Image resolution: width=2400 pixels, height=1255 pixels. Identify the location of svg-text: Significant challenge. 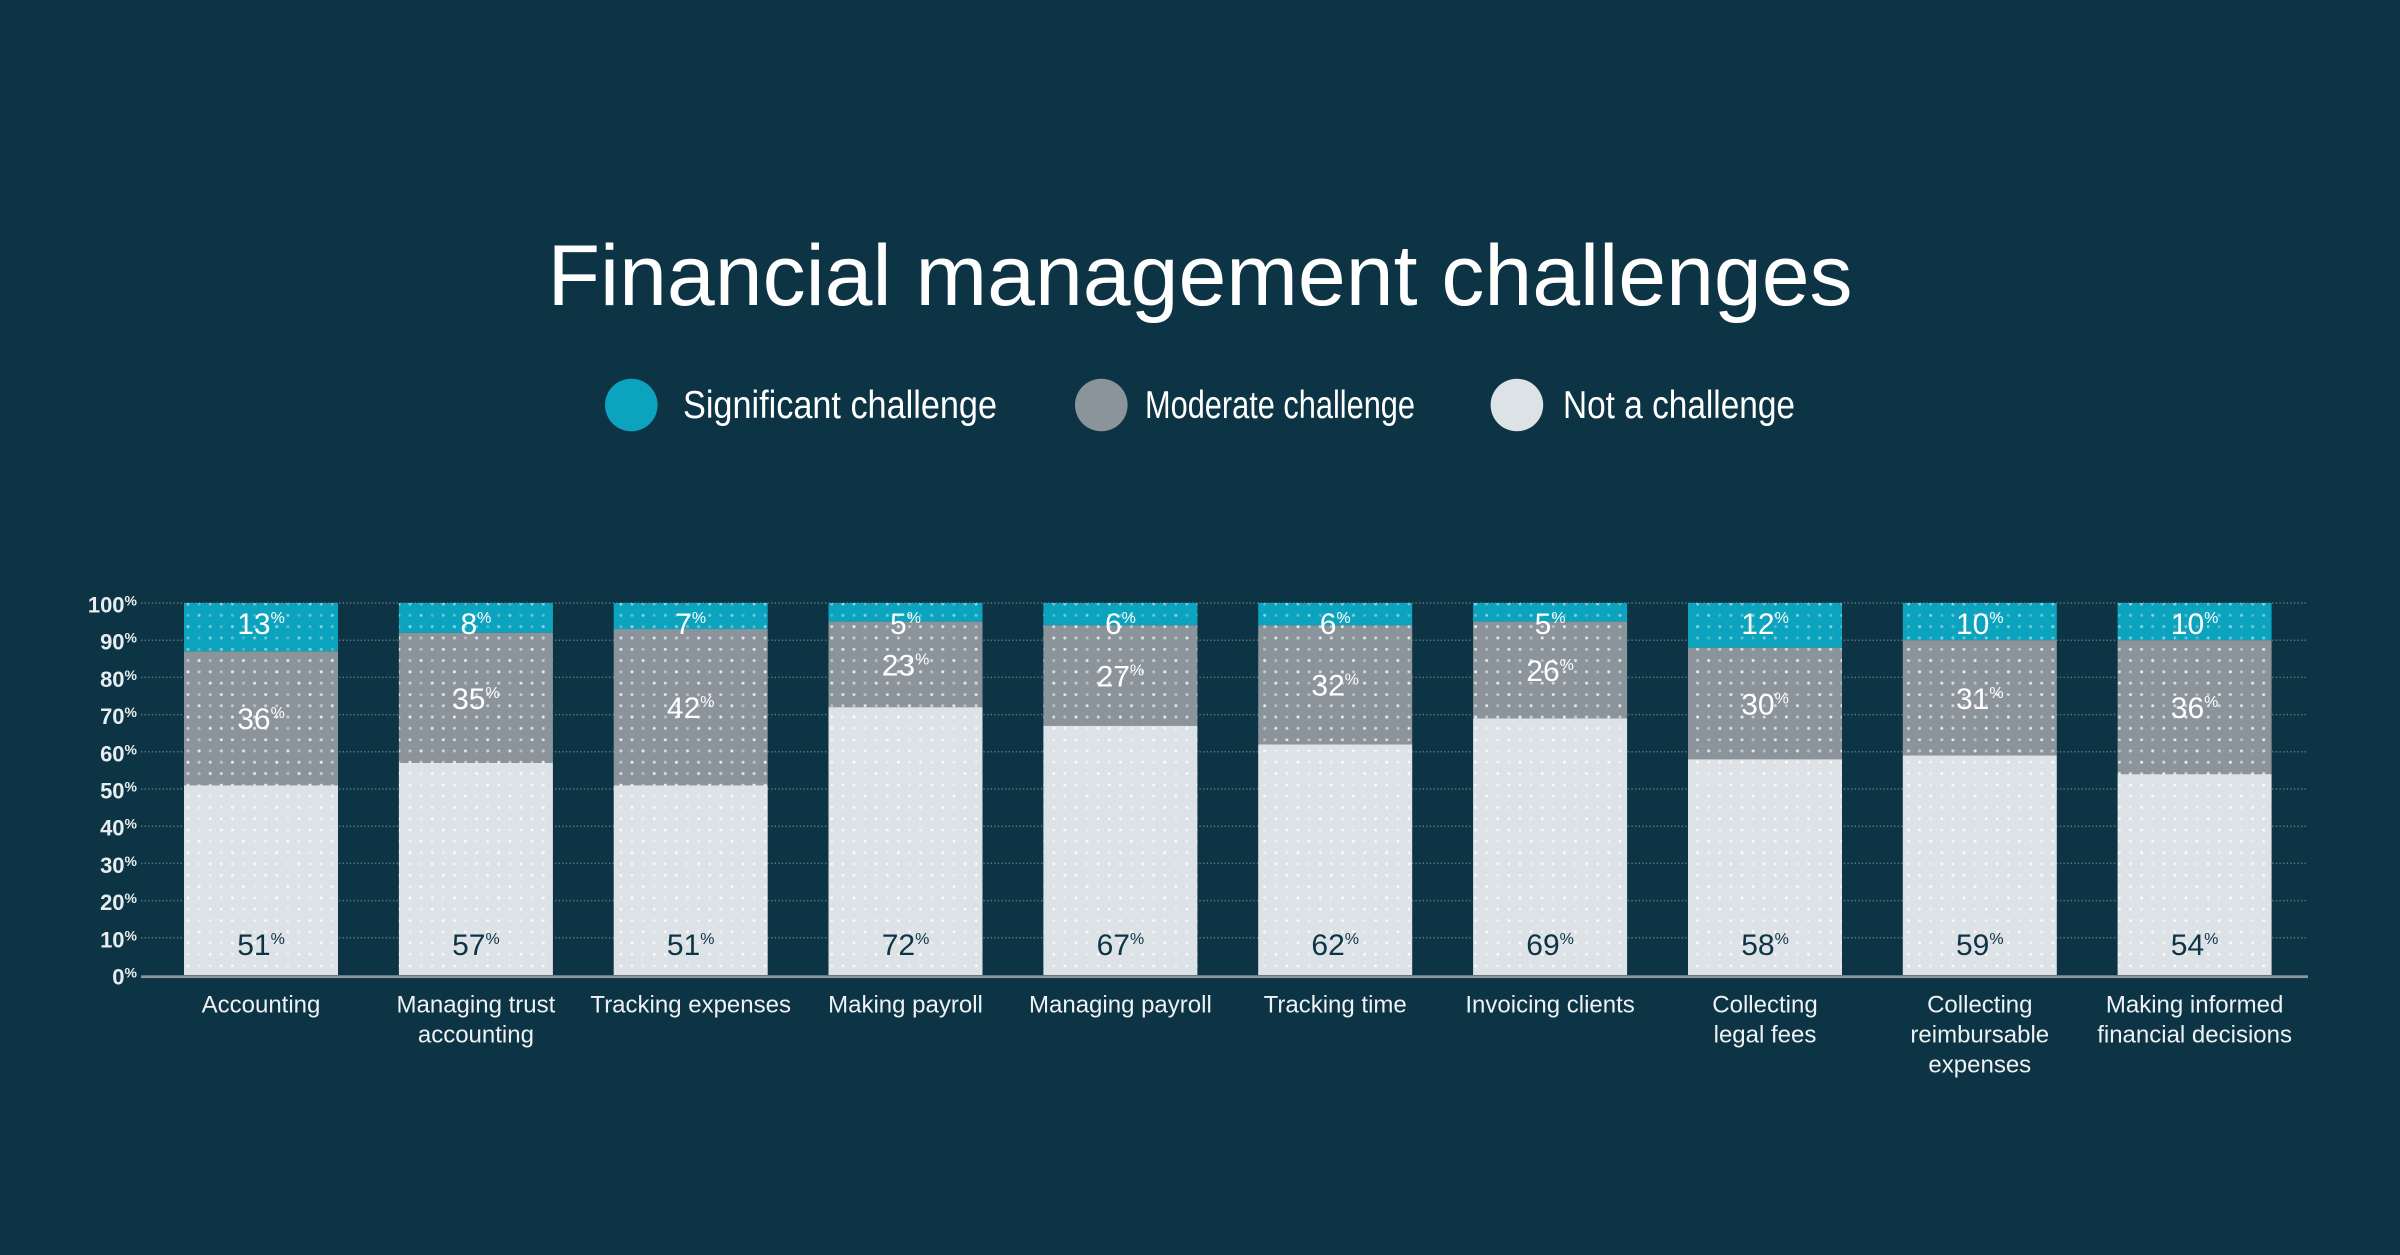
(840, 405).